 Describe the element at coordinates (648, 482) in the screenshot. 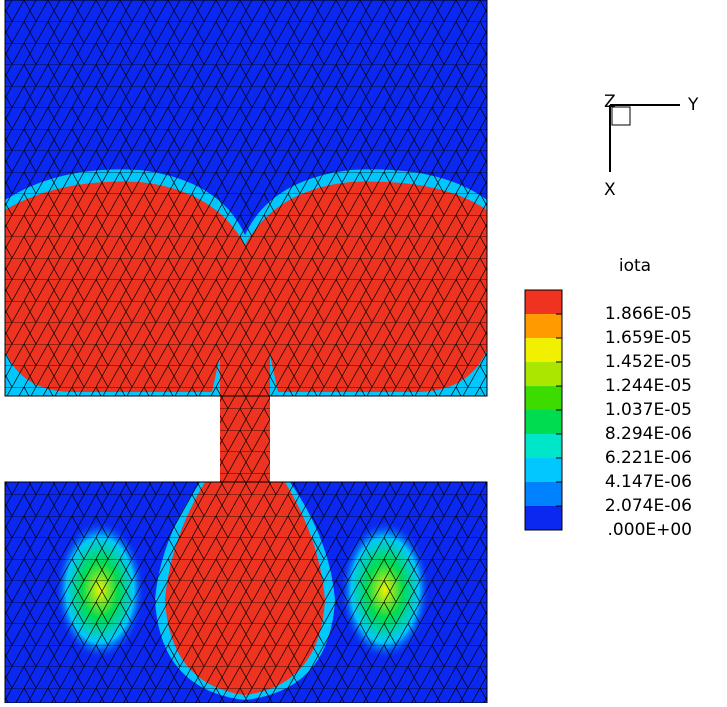

I see `colorbar-label: 4.147E-06` at that location.